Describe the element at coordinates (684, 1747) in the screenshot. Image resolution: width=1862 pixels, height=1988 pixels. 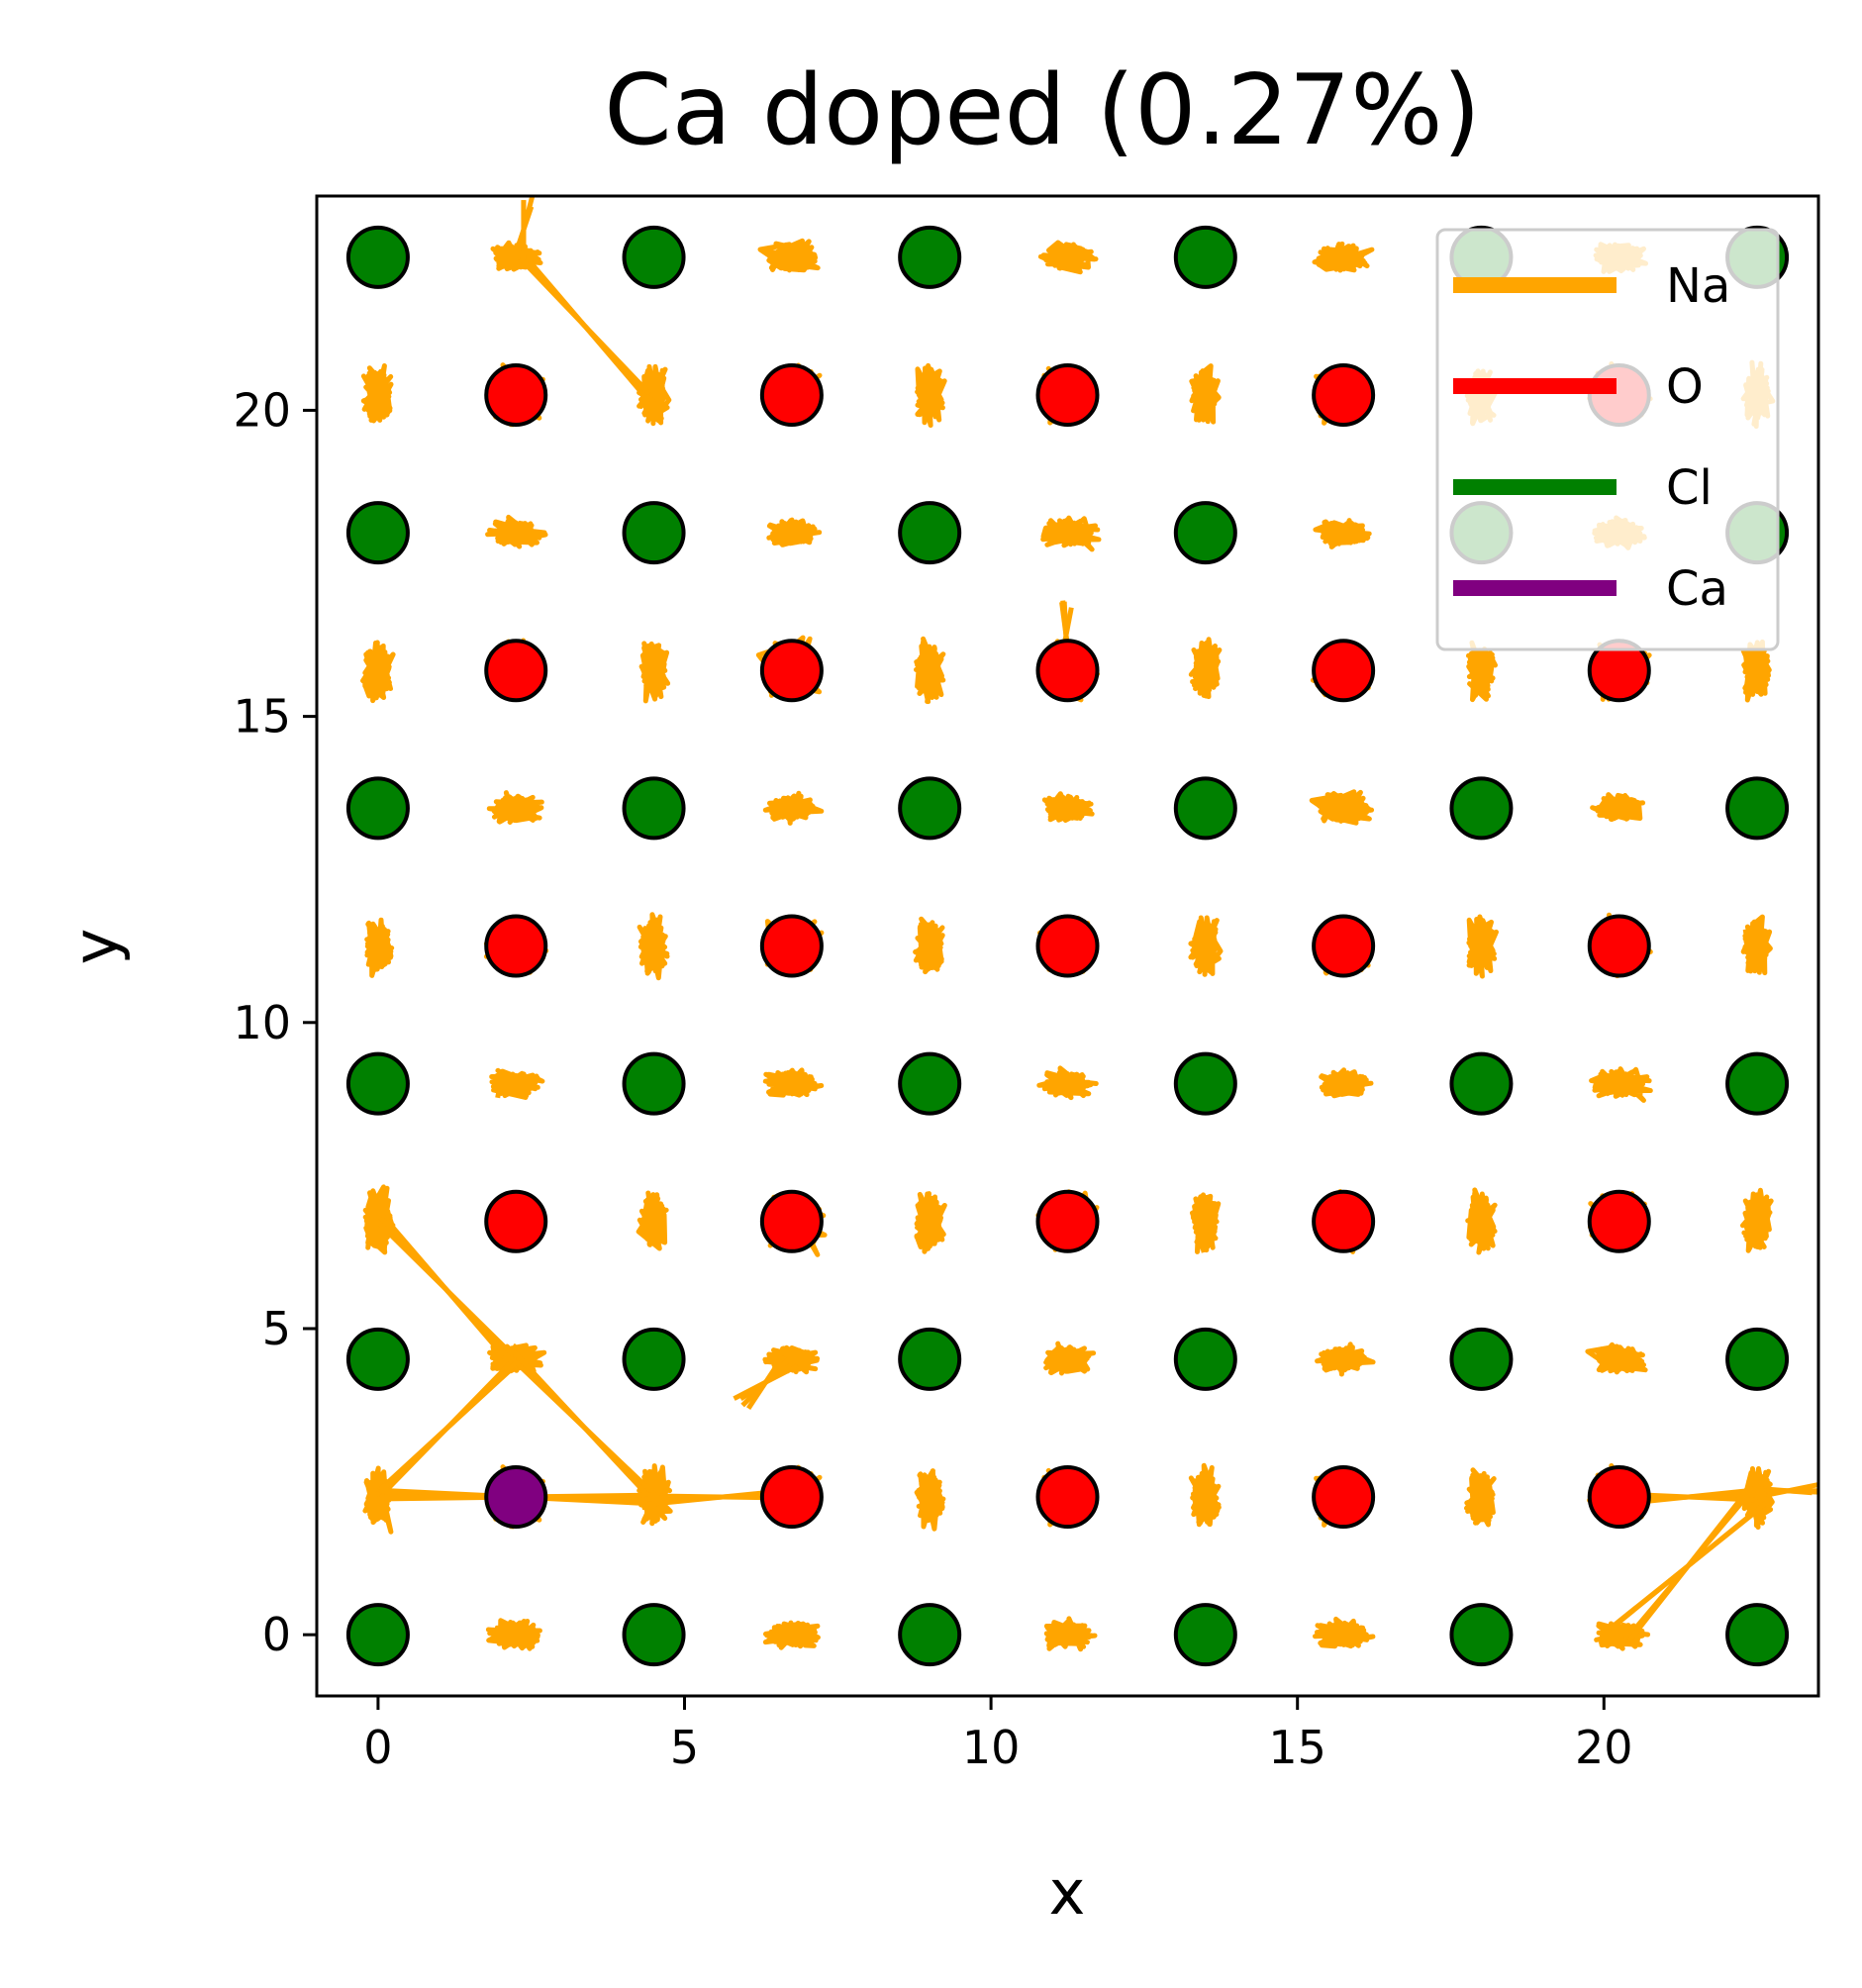
I see `x-tick-label: 5` at that location.